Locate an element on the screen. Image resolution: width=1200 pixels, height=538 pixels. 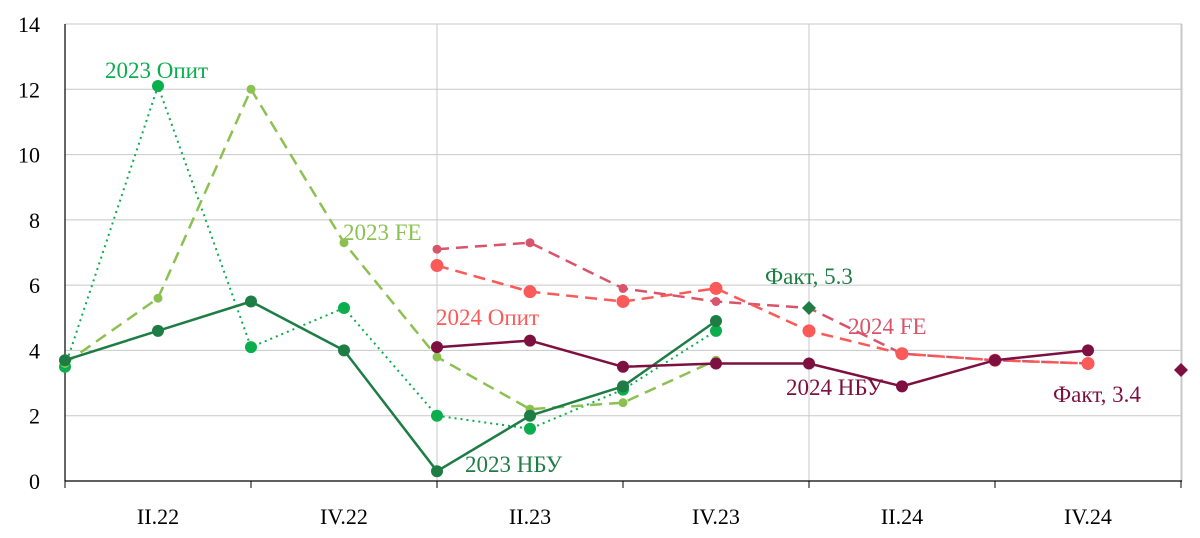
series-annotation: Факт, 5.3 is located at coordinates (809, 276).